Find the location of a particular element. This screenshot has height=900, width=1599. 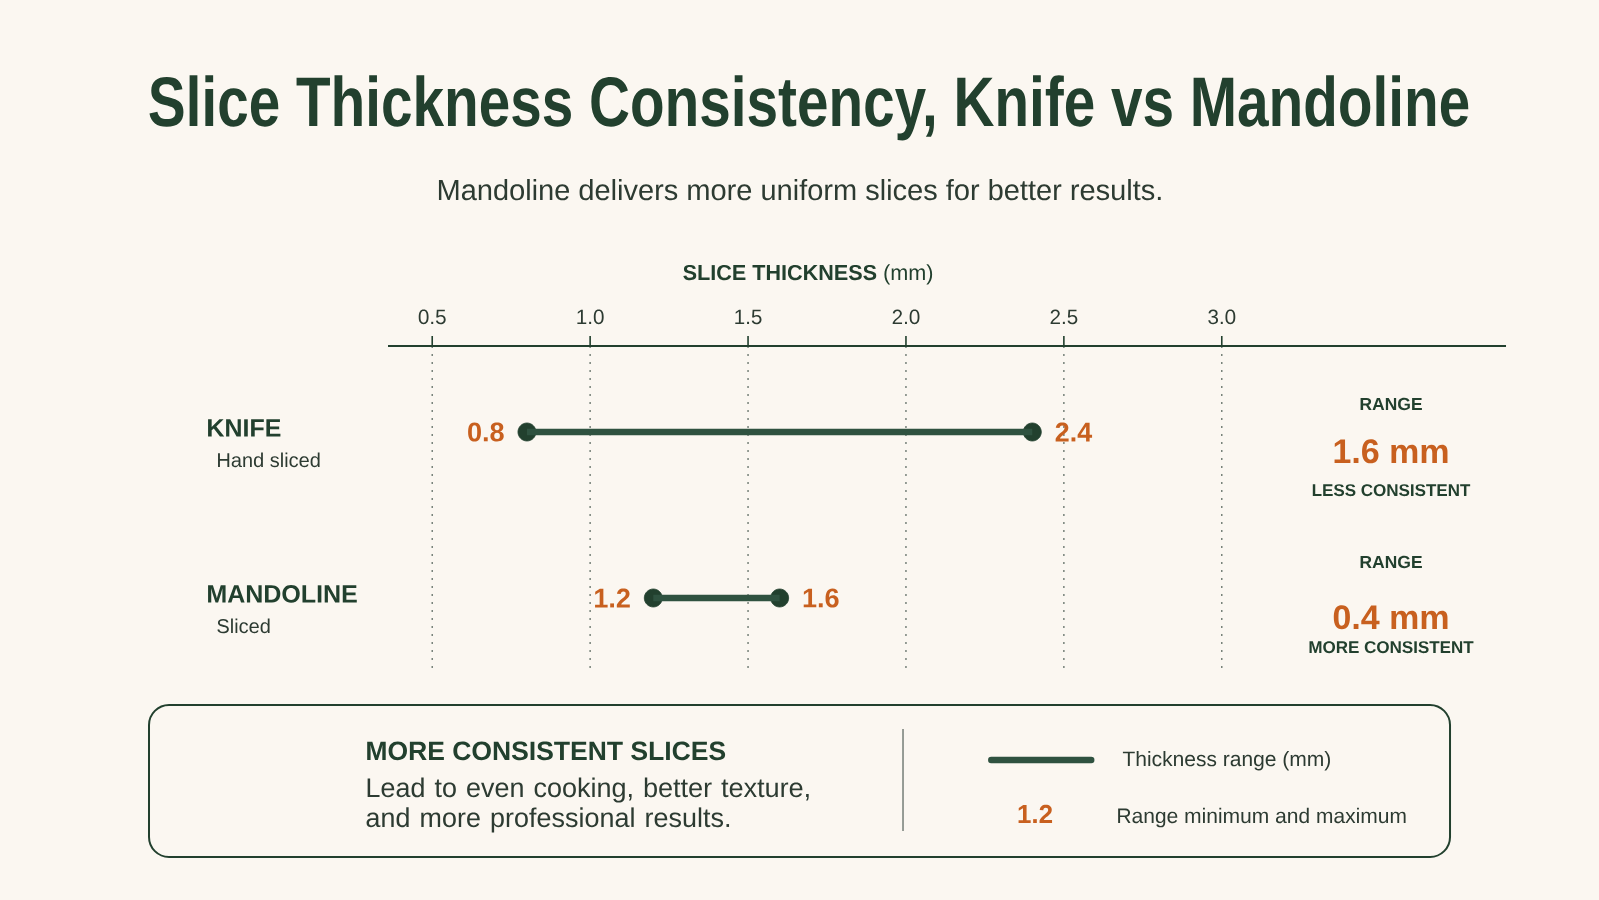

data-label: 1.6 mm is located at coordinates (1391, 451).